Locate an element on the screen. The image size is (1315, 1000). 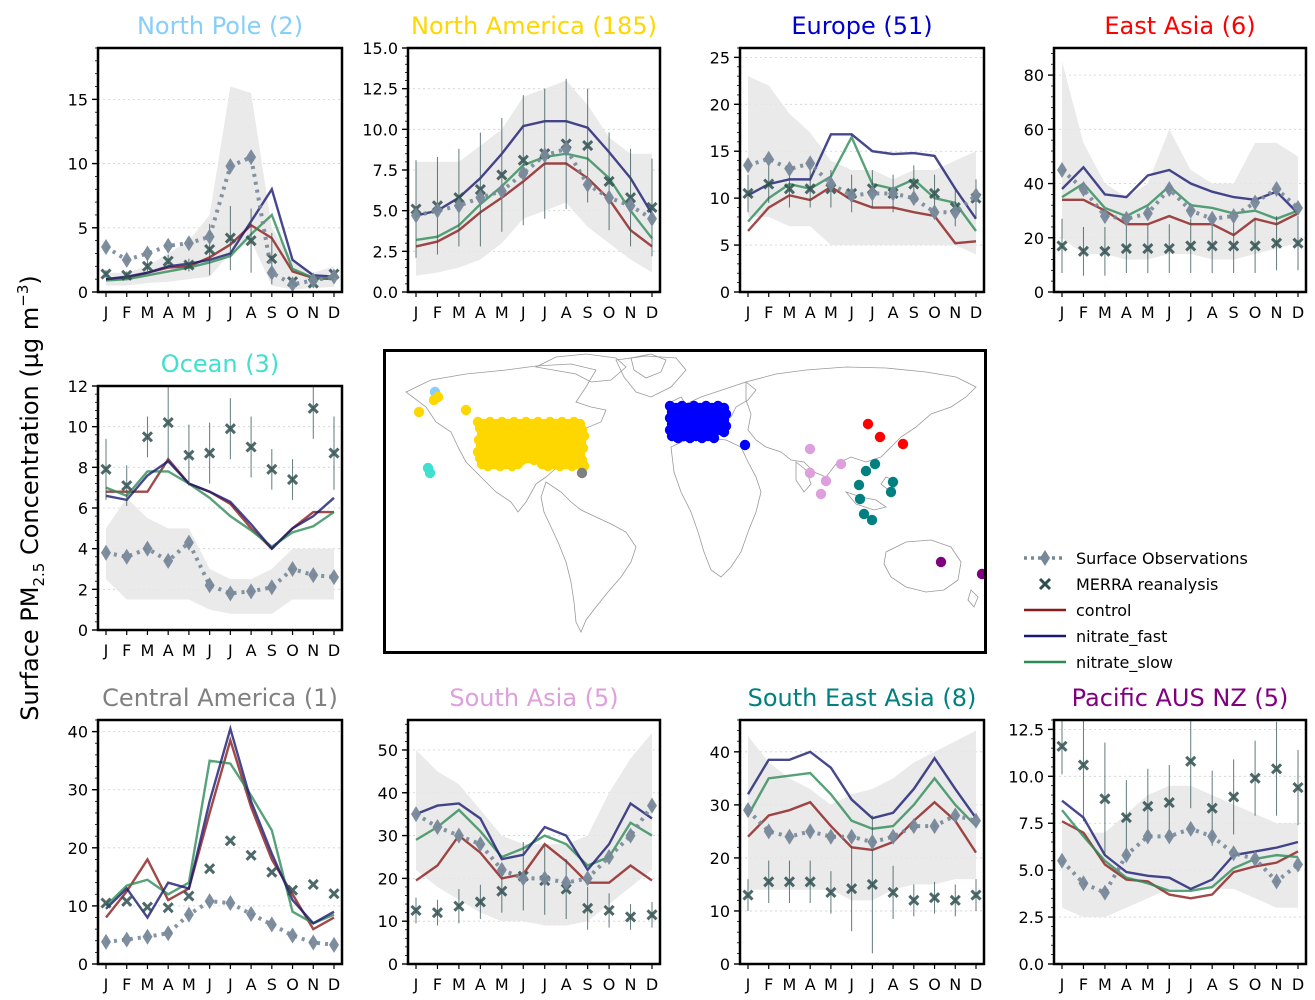
station-marker-europe is located at coordinates (714, 438).